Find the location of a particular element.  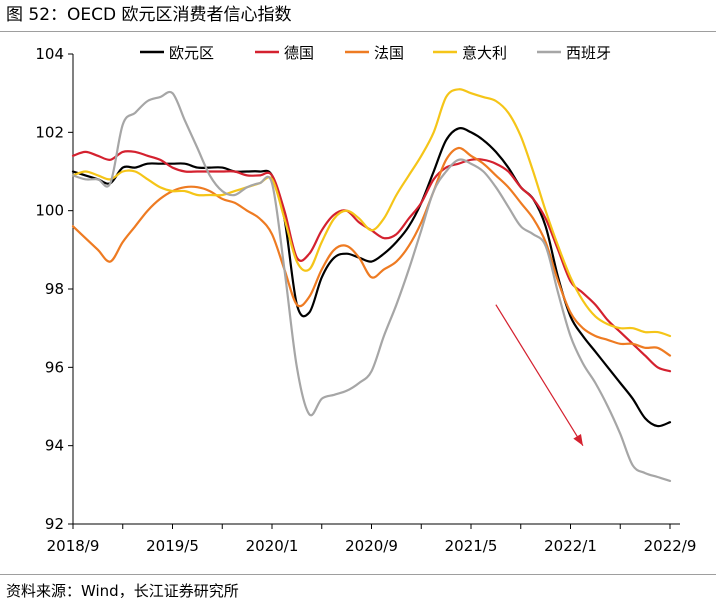

y-tick-label: 102 is located at coordinates (49, 132).